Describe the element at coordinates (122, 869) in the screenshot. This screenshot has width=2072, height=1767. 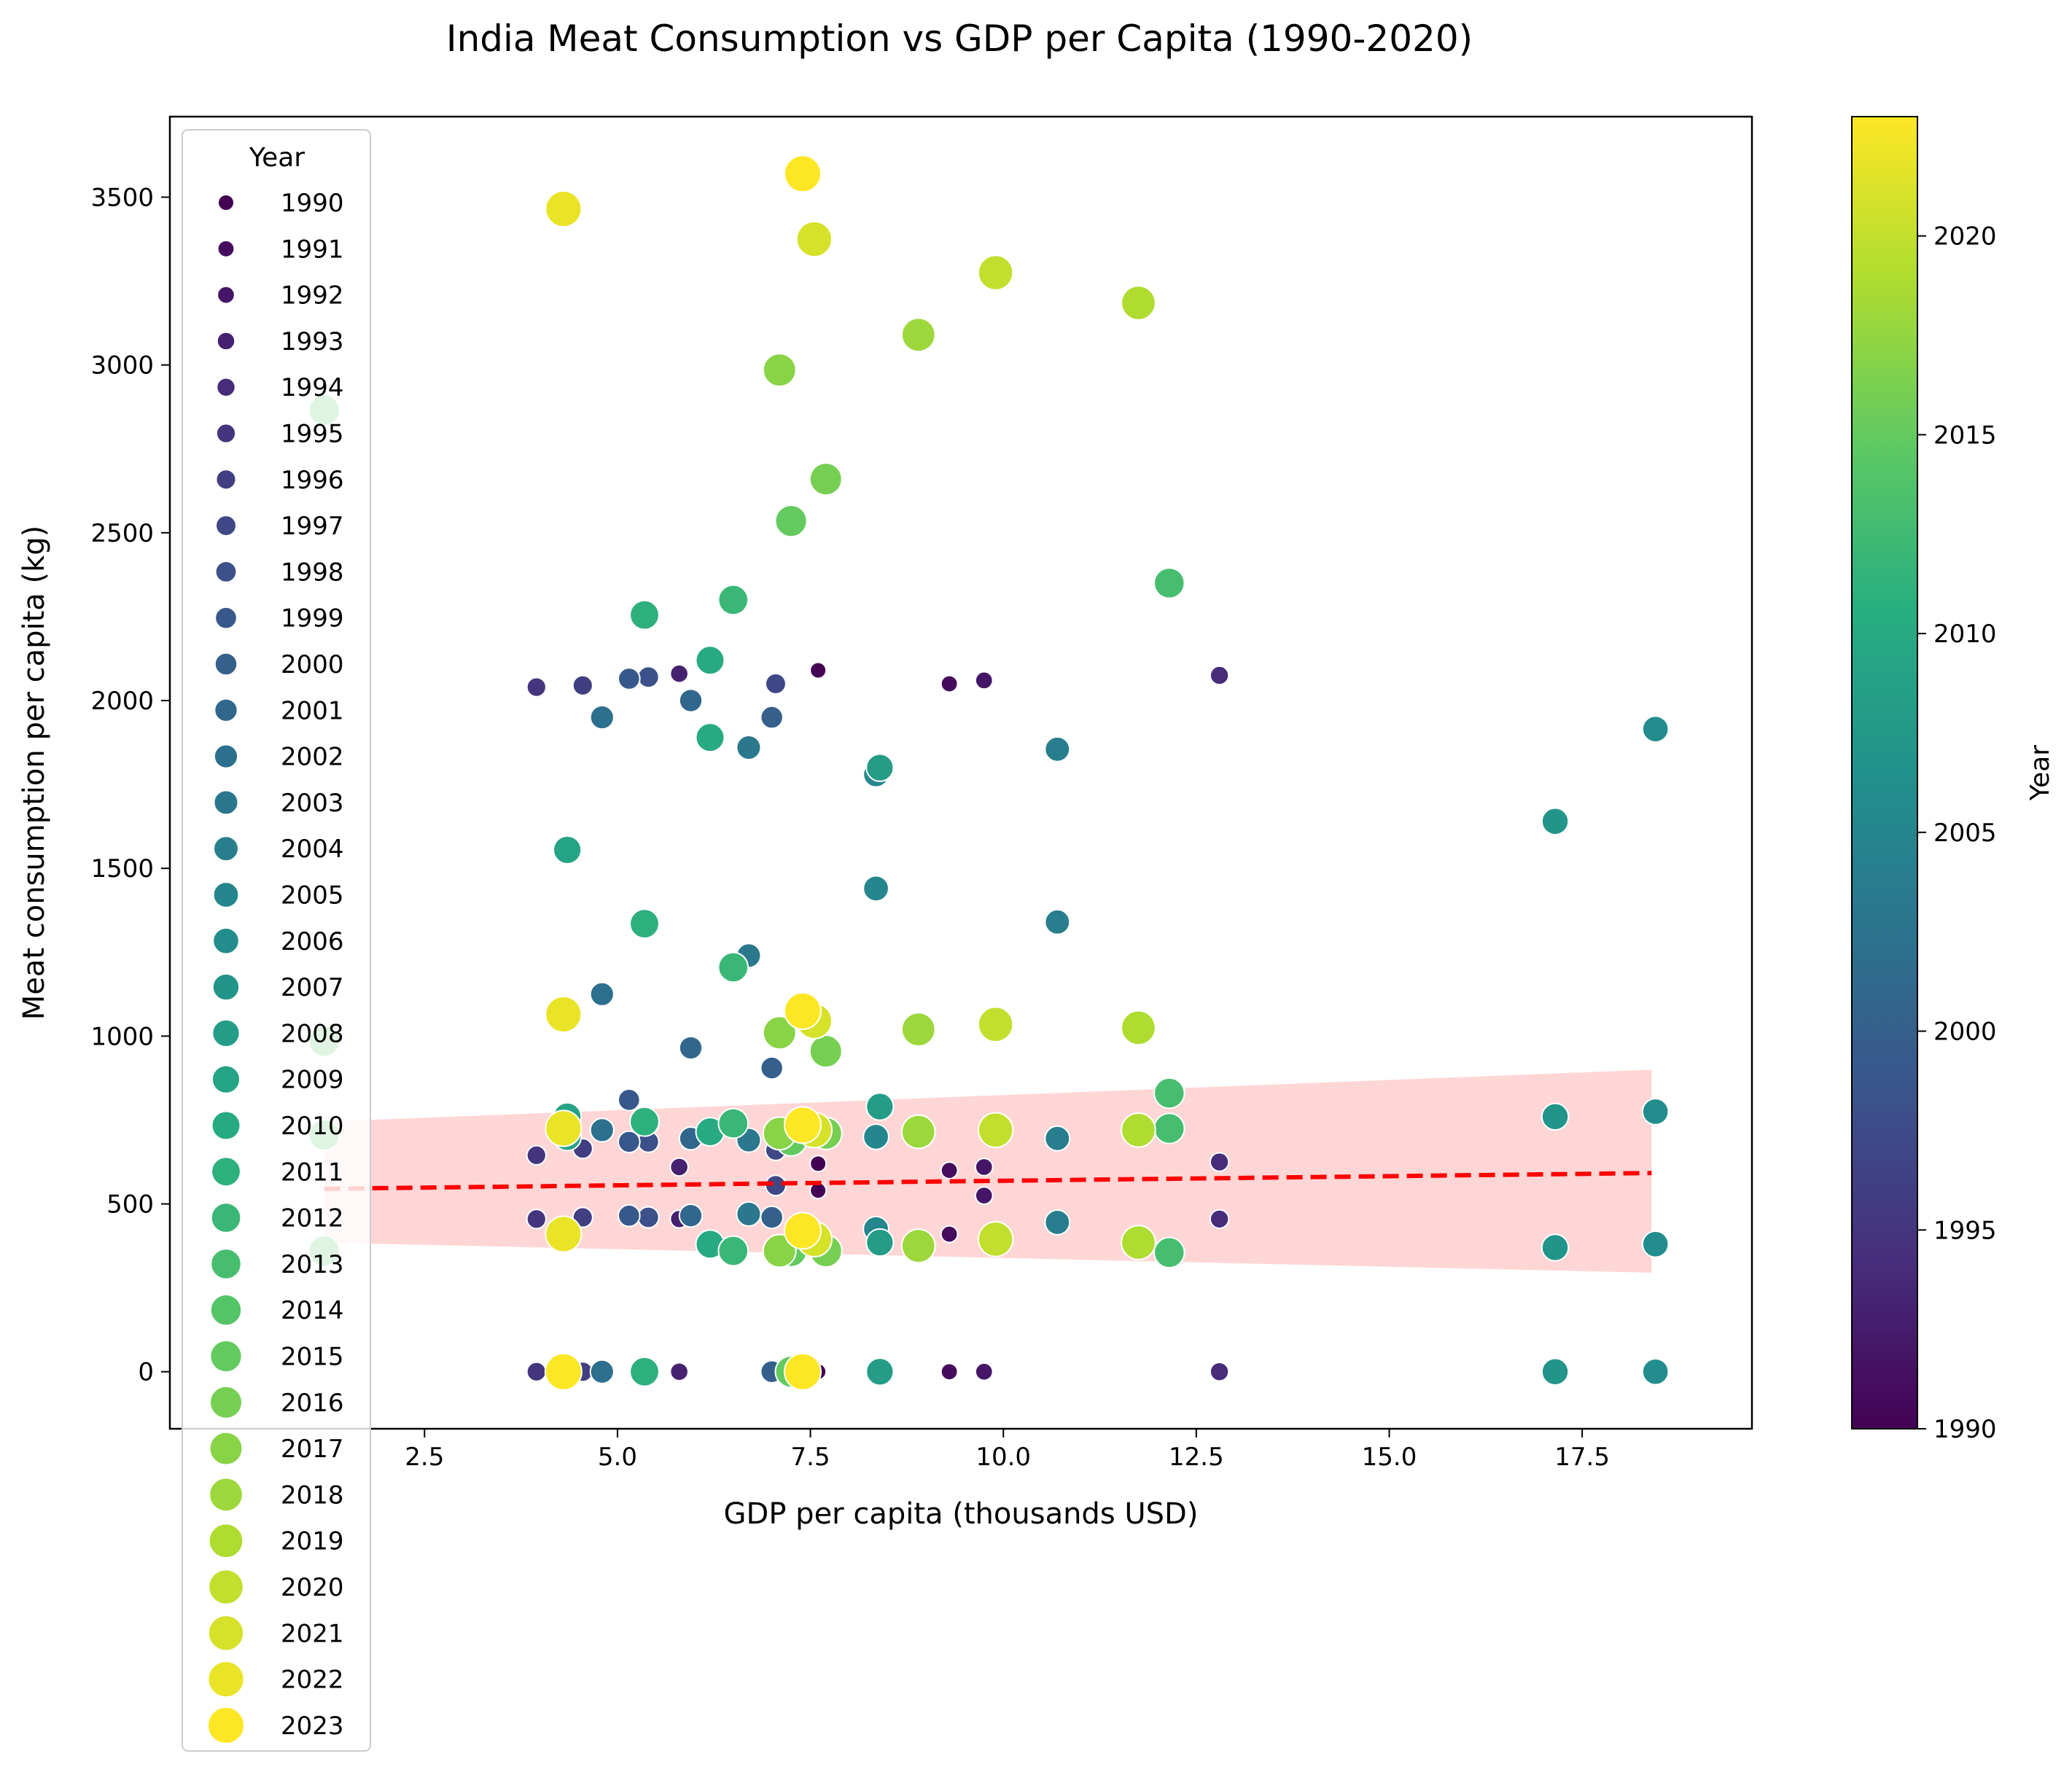
I see `y-tick-label: 1500` at that location.